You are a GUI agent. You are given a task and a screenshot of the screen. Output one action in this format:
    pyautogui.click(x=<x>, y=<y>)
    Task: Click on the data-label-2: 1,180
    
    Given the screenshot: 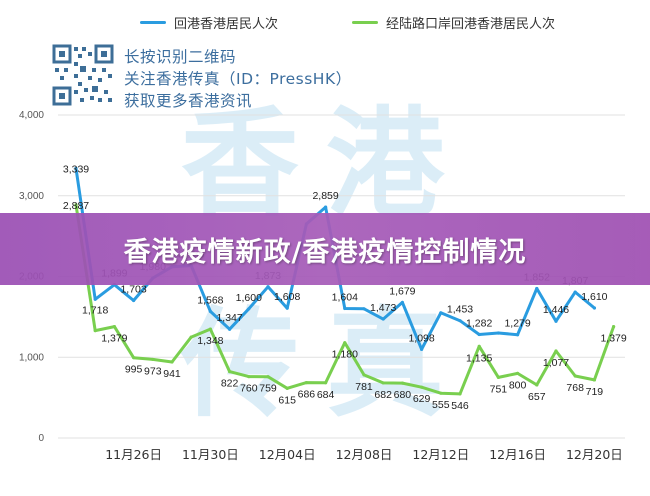 What is the action you would take?
    pyautogui.click(x=345, y=355)
    